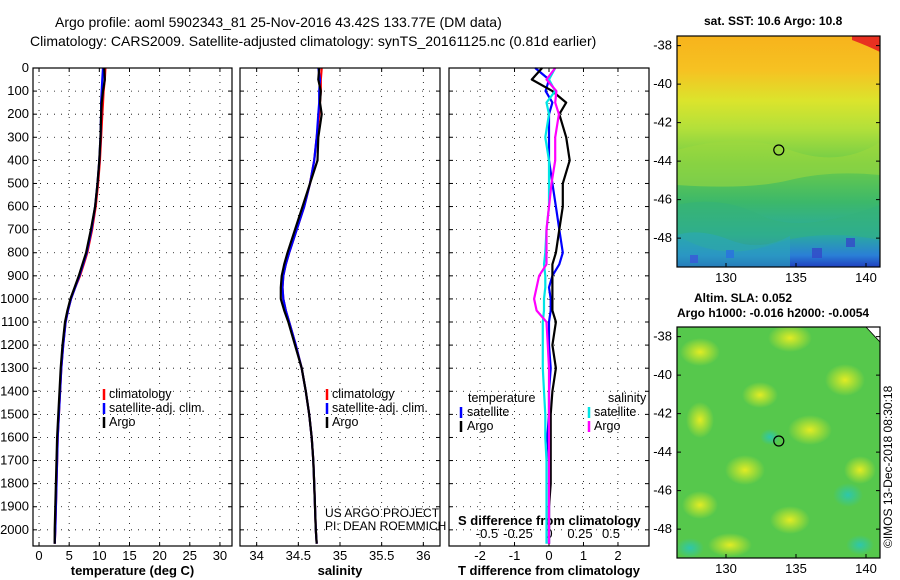 This screenshot has height=580, width=900. Describe the element at coordinates (385, 526) in the screenshot. I see `pi-text: PI: DEAN ROEMMICH` at that location.